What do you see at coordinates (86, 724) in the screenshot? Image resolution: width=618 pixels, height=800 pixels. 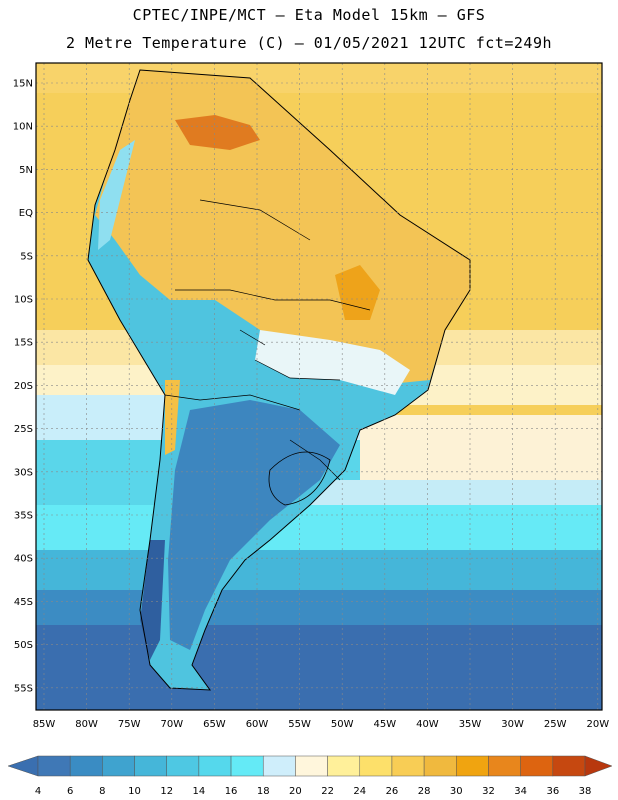 I see `lon-label: 80W` at bounding box center [86, 724].